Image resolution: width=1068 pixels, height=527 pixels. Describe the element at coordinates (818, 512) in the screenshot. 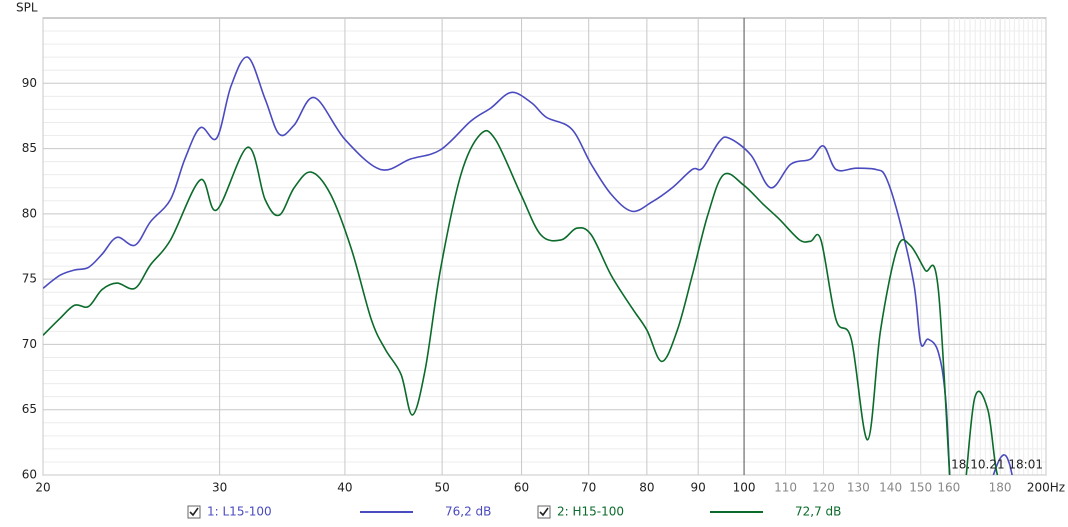

I see `legend-value: 72,7 dB` at that location.